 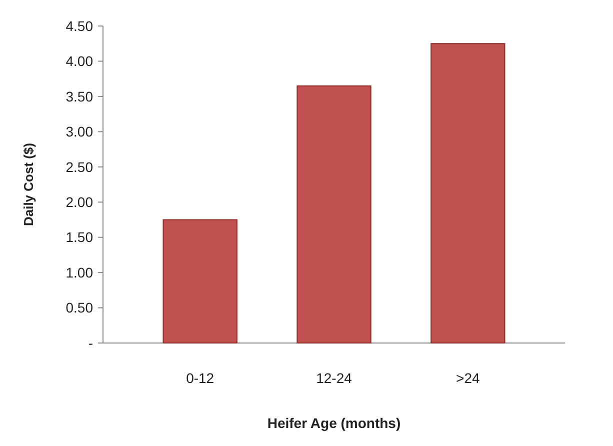 I want to click on y-tick-label: 4.00, so click(x=80, y=61).